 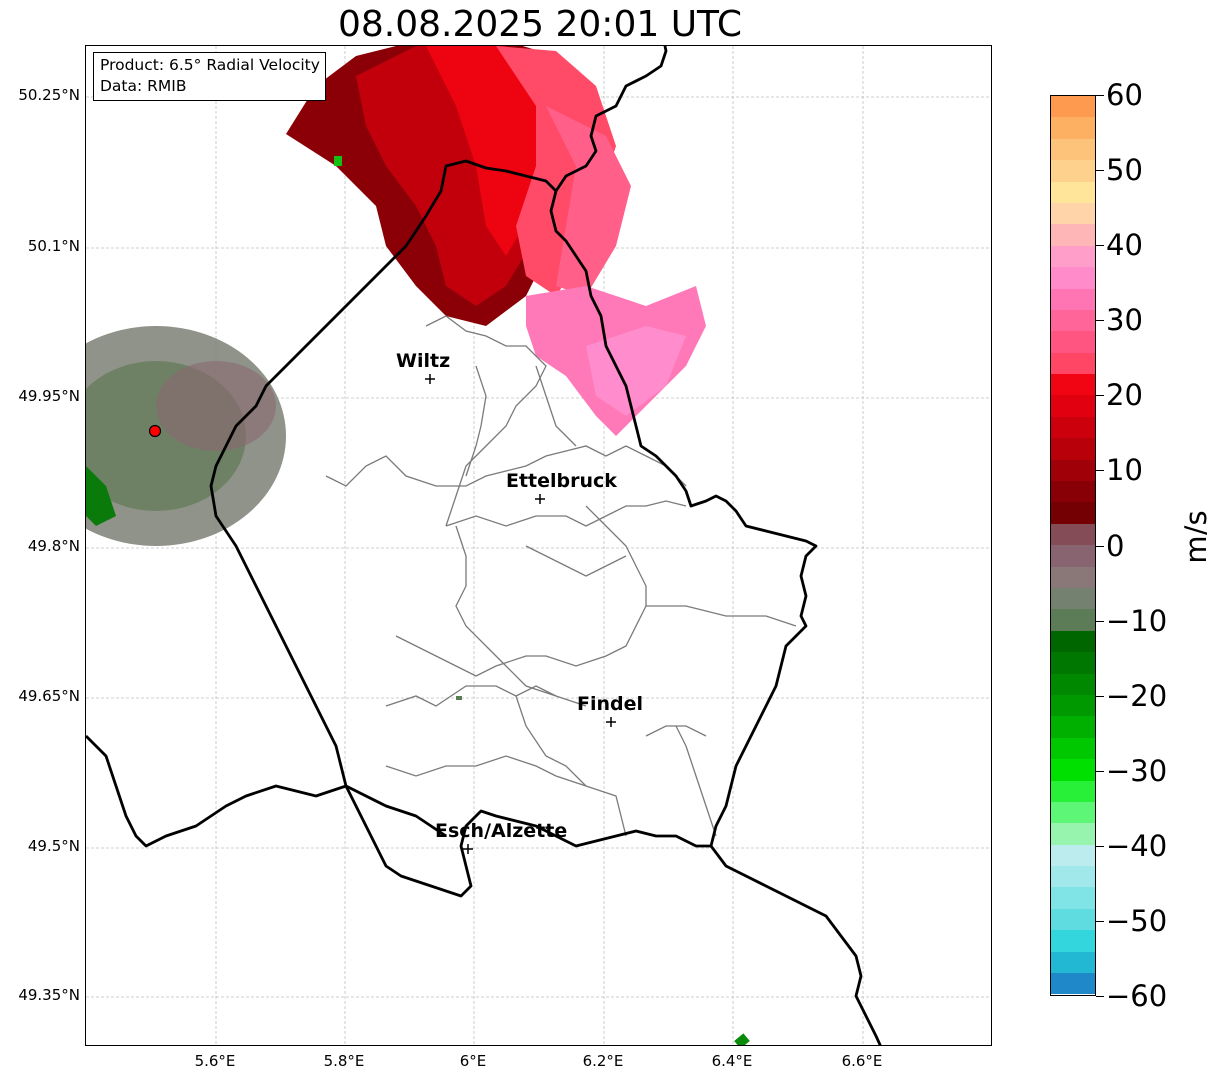 What do you see at coordinates (603, 1061) in the screenshot?
I see `lon-tick: 6.2°E` at bounding box center [603, 1061].